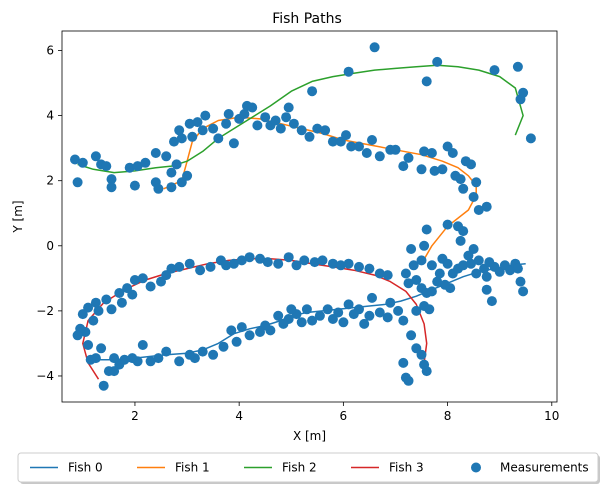 The image size is (606, 490). I want to click on legend-label-fish-0: Fish 0, so click(85, 468).